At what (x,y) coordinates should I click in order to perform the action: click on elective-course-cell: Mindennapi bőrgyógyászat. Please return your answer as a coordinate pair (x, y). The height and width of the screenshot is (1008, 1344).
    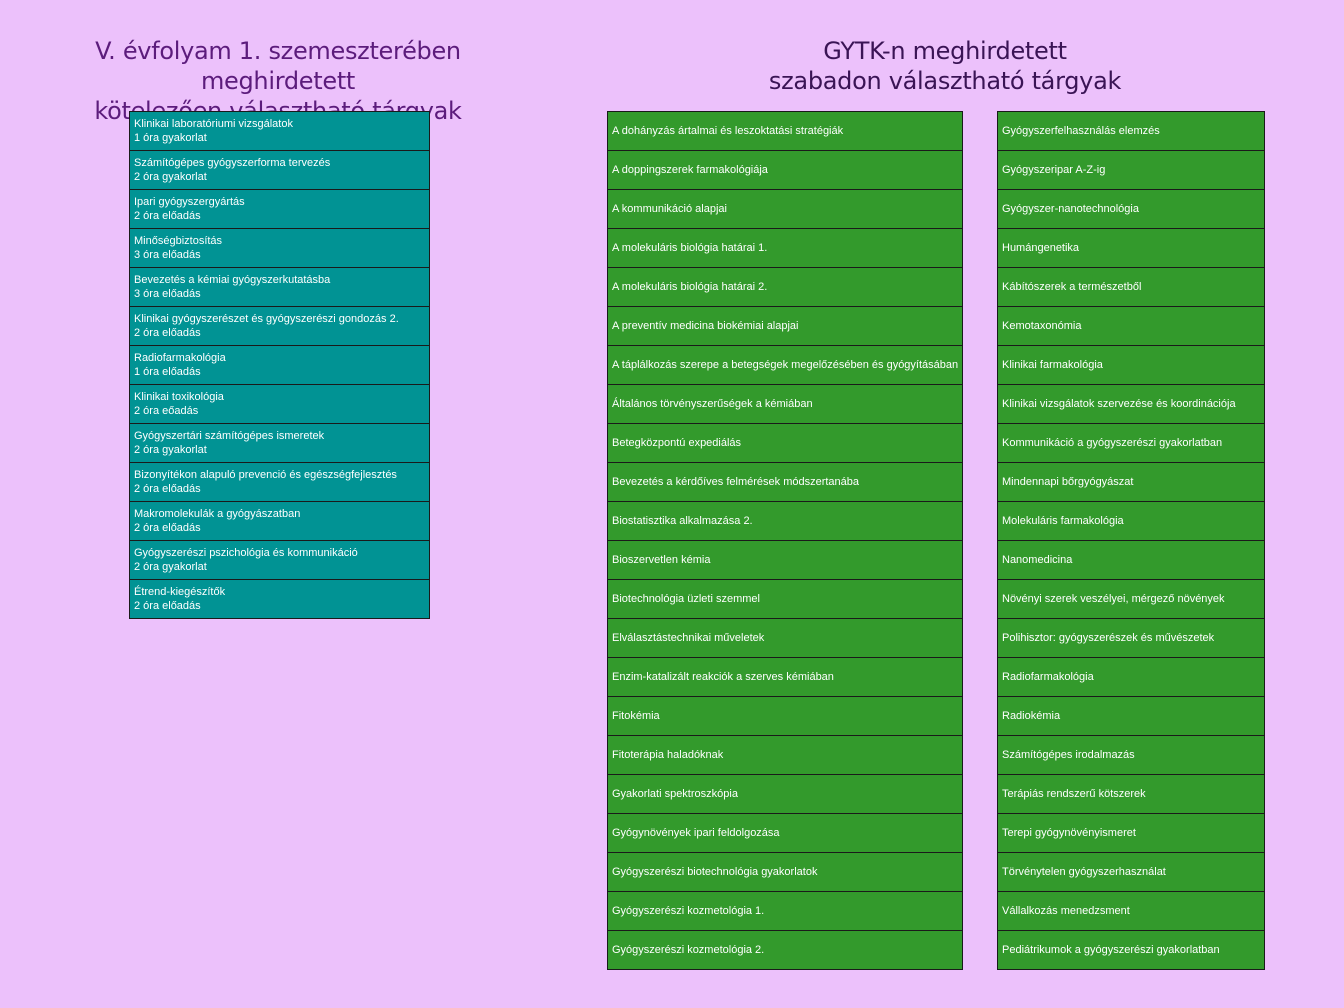
    Looking at the image, I should click on (1131, 482).